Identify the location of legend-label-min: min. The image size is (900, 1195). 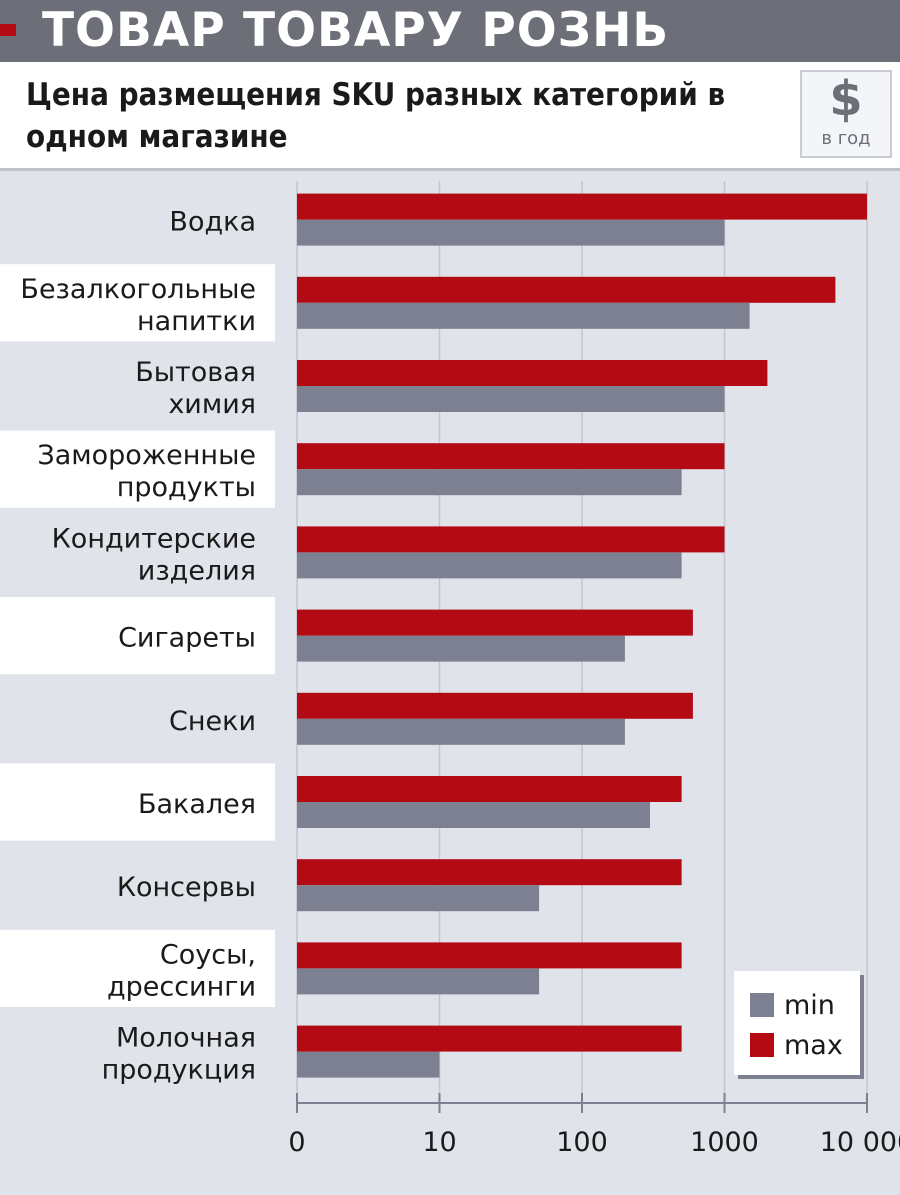
(809, 1005).